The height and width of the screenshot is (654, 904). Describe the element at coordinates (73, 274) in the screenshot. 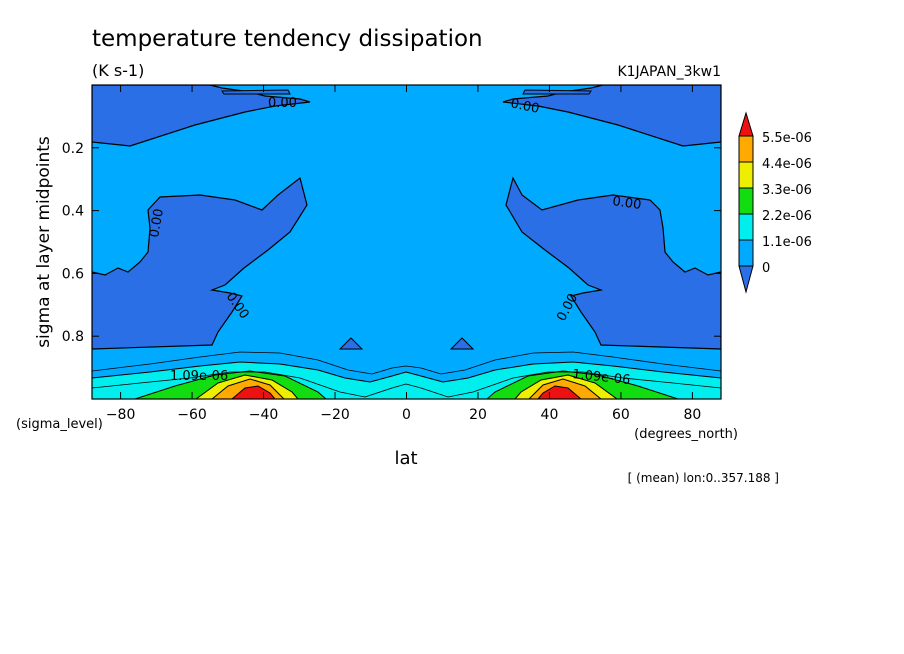

I see `y-tick-label: 0.6` at that location.